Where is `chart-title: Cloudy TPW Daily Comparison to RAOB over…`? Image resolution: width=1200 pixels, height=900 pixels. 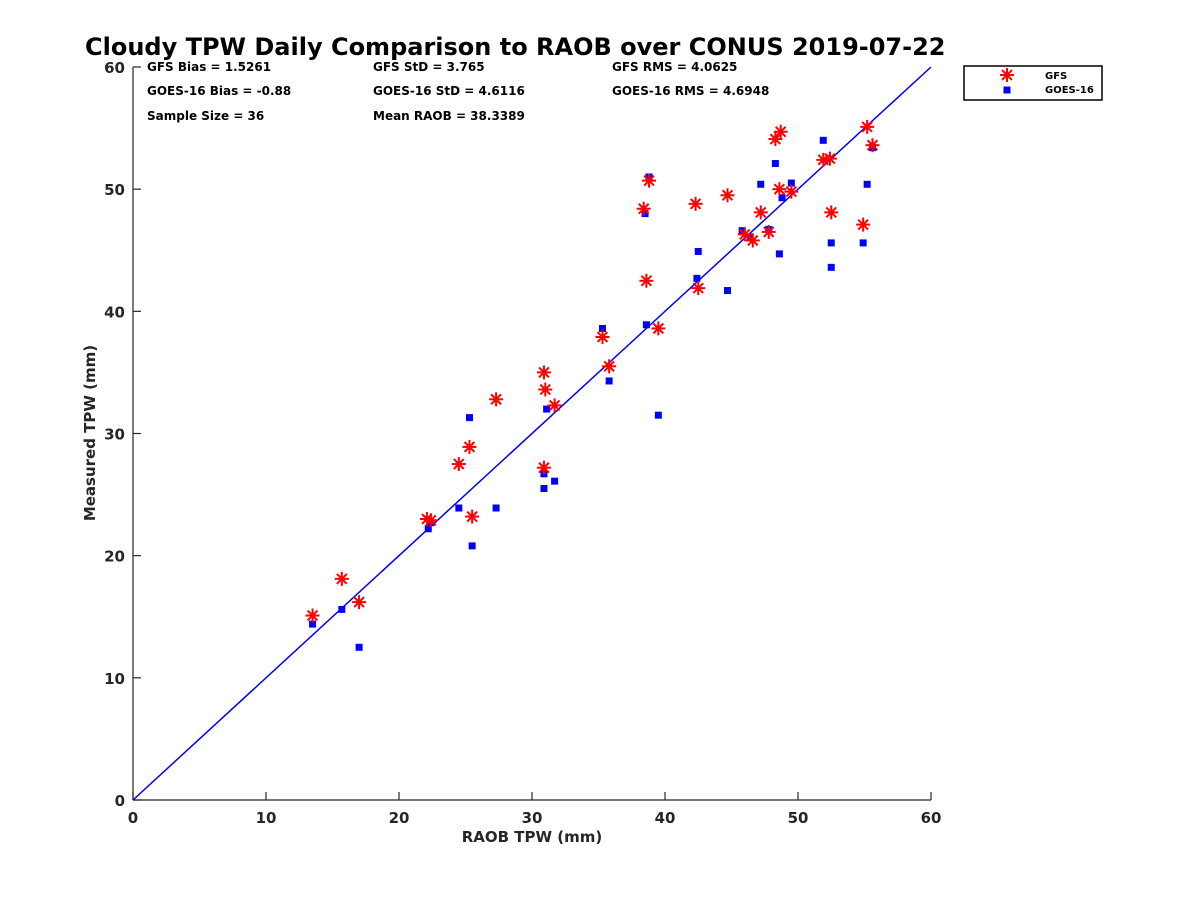
chart-title: Cloudy TPW Daily Comparison to RAOB over… is located at coordinates (515, 47).